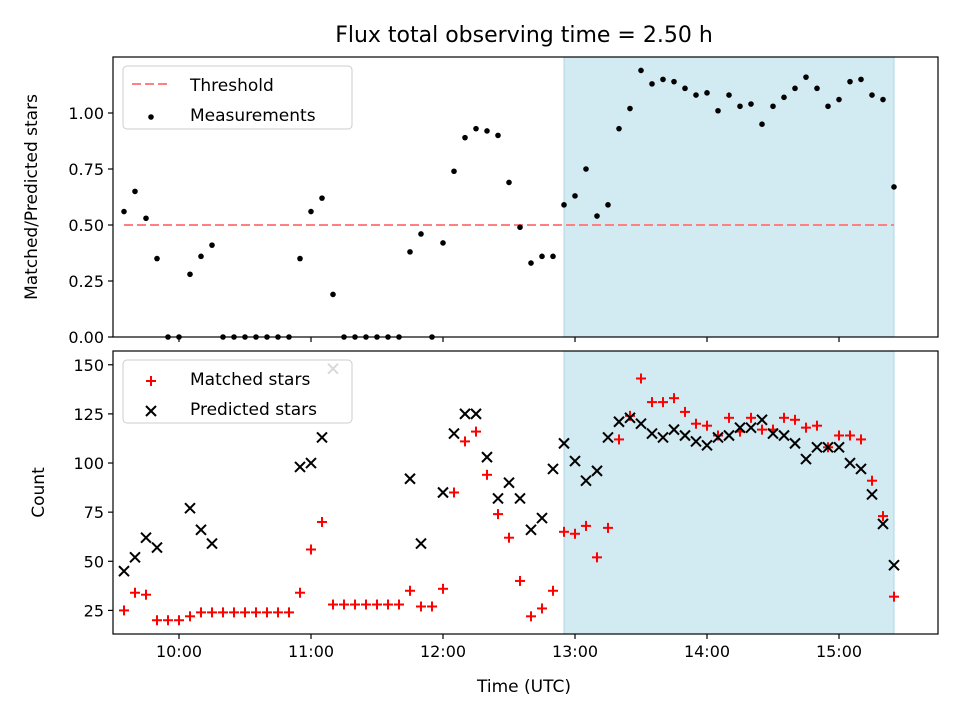 The image size is (960, 720). What do you see at coordinates (253, 116) in the screenshot?
I see `legend-label: Measurements` at bounding box center [253, 116].